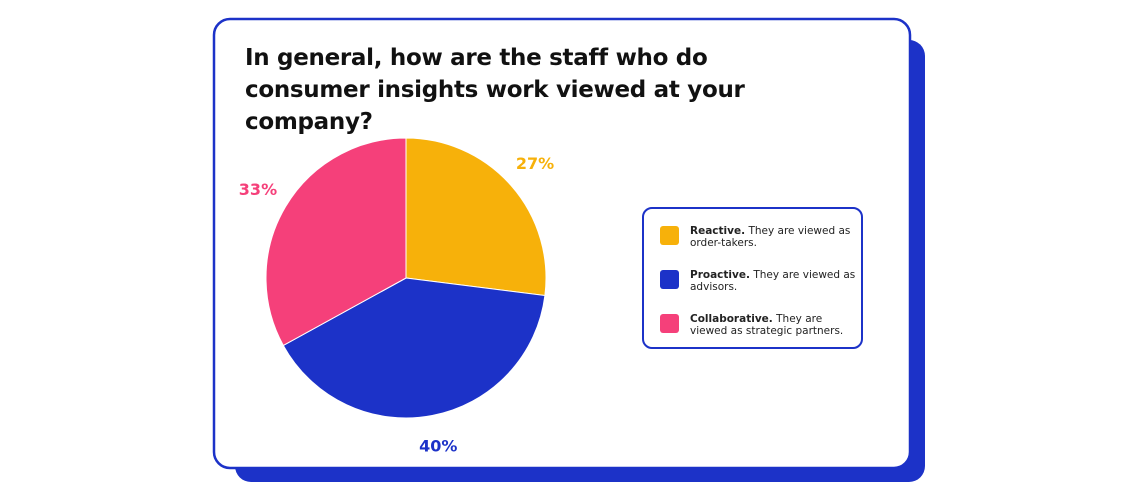 The height and width of the screenshot is (494, 1136). Describe the element at coordinates (535, 163) in the screenshot. I see `value-label: 27%` at that location.